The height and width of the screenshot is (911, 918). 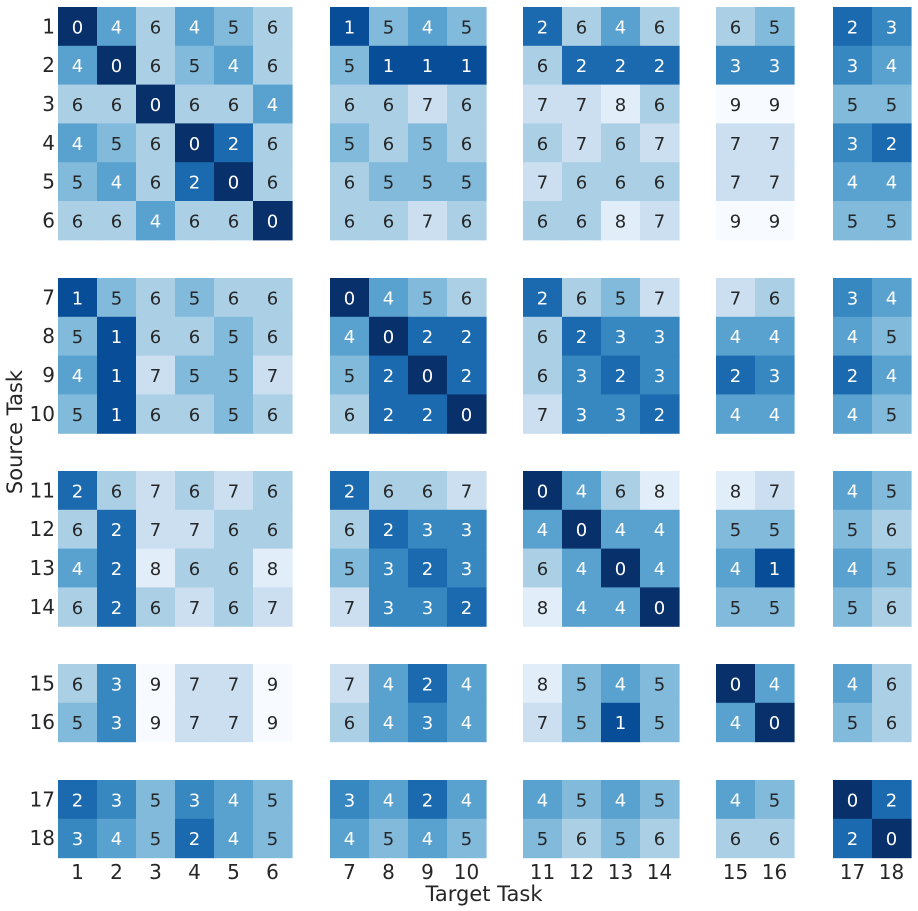 What do you see at coordinates (581, 872) in the screenshot?
I see `x-tick-label: 12` at bounding box center [581, 872].